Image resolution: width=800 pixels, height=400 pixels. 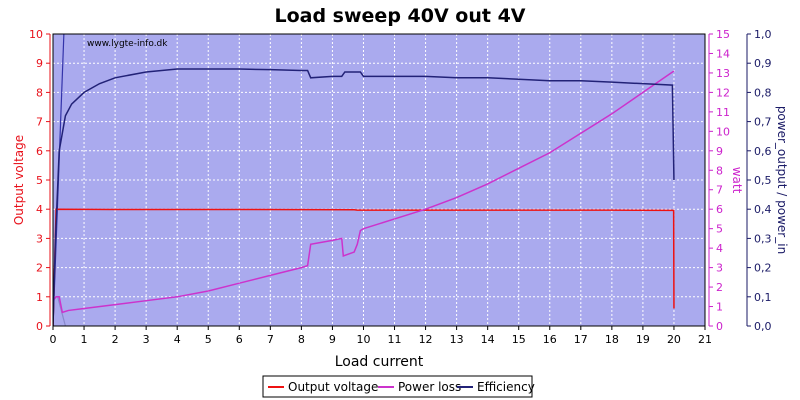 I want to click on watt-tick-label: 10, so click(x=723, y=131).